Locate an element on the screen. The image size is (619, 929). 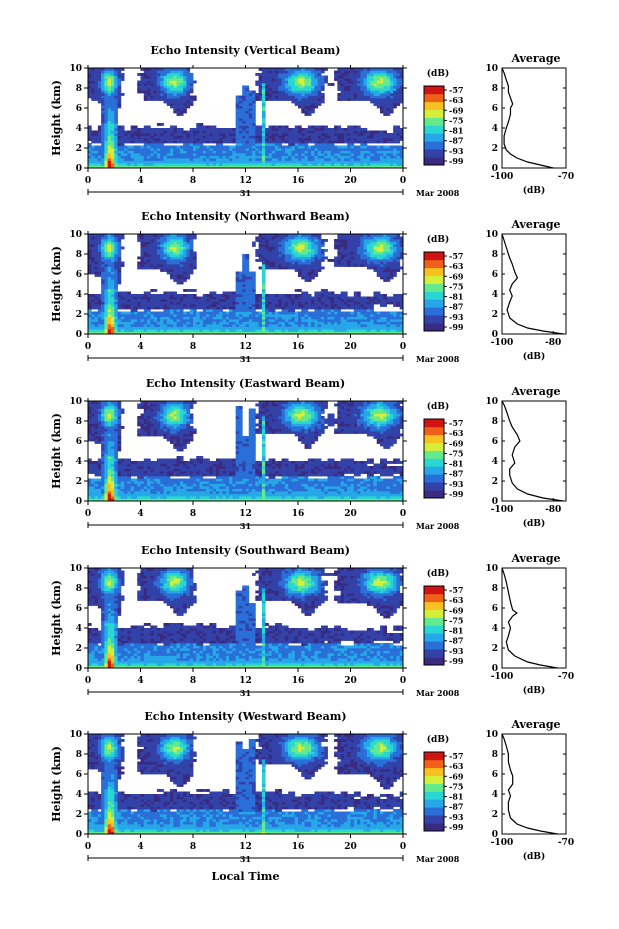
profile-x-tick-label: -70 is located at coordinates (566, 177).